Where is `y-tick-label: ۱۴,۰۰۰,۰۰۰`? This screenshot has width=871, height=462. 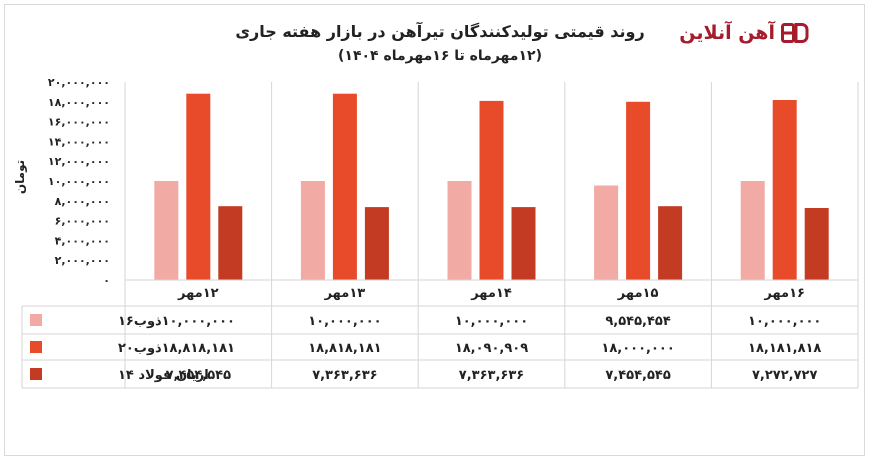
y-tick-label: ۱۴,۰۰۰,۰۰۰ is located at coordinates (79, 141).